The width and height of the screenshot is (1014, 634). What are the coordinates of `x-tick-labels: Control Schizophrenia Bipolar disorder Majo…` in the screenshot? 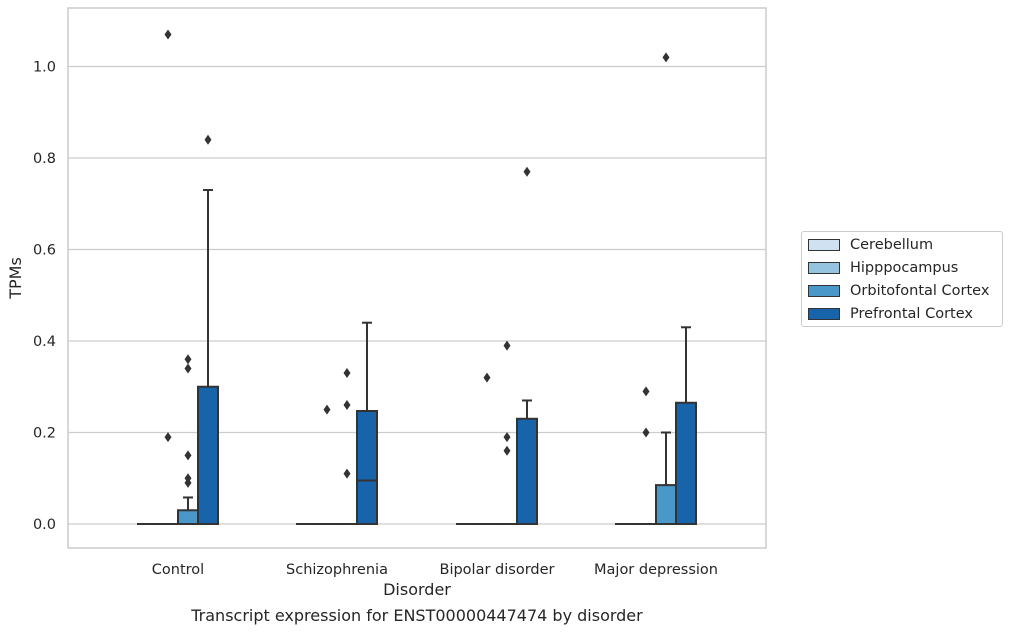 It's located at (435, 570).